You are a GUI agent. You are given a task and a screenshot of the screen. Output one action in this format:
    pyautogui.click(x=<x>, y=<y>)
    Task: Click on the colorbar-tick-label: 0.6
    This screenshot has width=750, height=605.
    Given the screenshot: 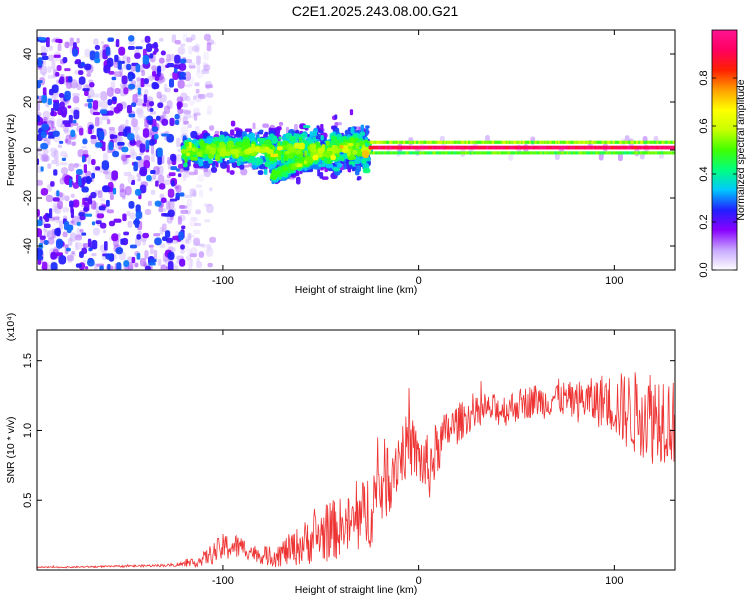 What is the action you would take?
    pyautogui.click(x=704, y=125)
    